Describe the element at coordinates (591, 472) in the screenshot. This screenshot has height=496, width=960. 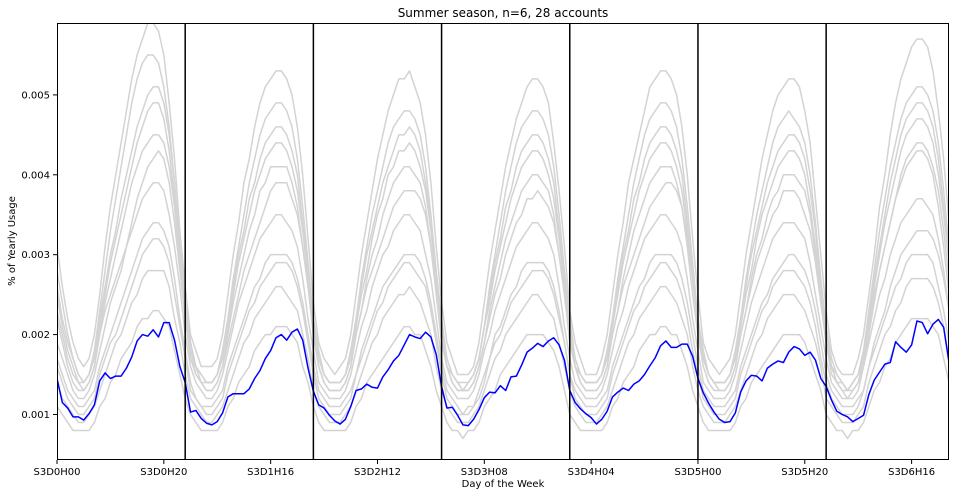
I see `x-tick-label: S3D4H04` at that location.